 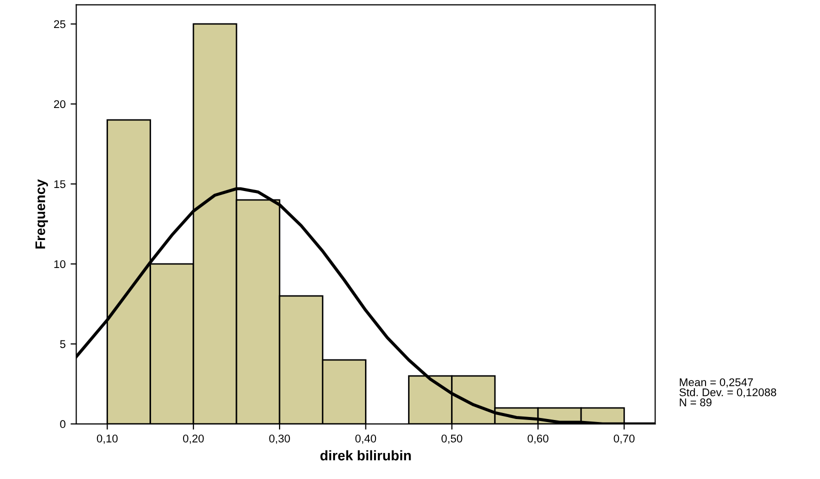 I want to click on y-tick-label: 20, so click(x=60, y=104).